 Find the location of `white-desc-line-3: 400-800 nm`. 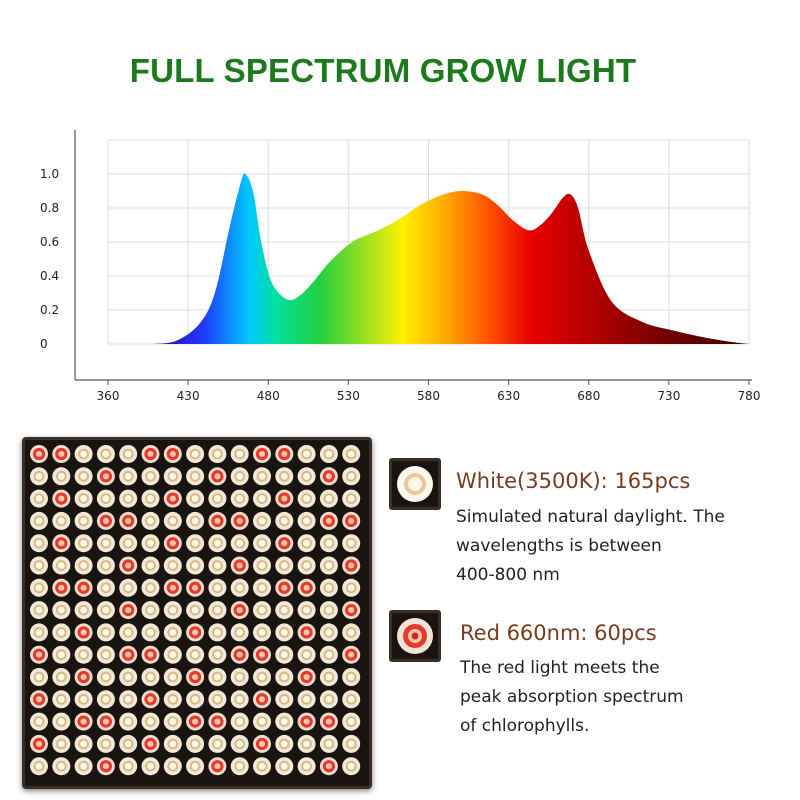

white-desc-line-3: 400-800 nm is located at coordinates (508, 575).